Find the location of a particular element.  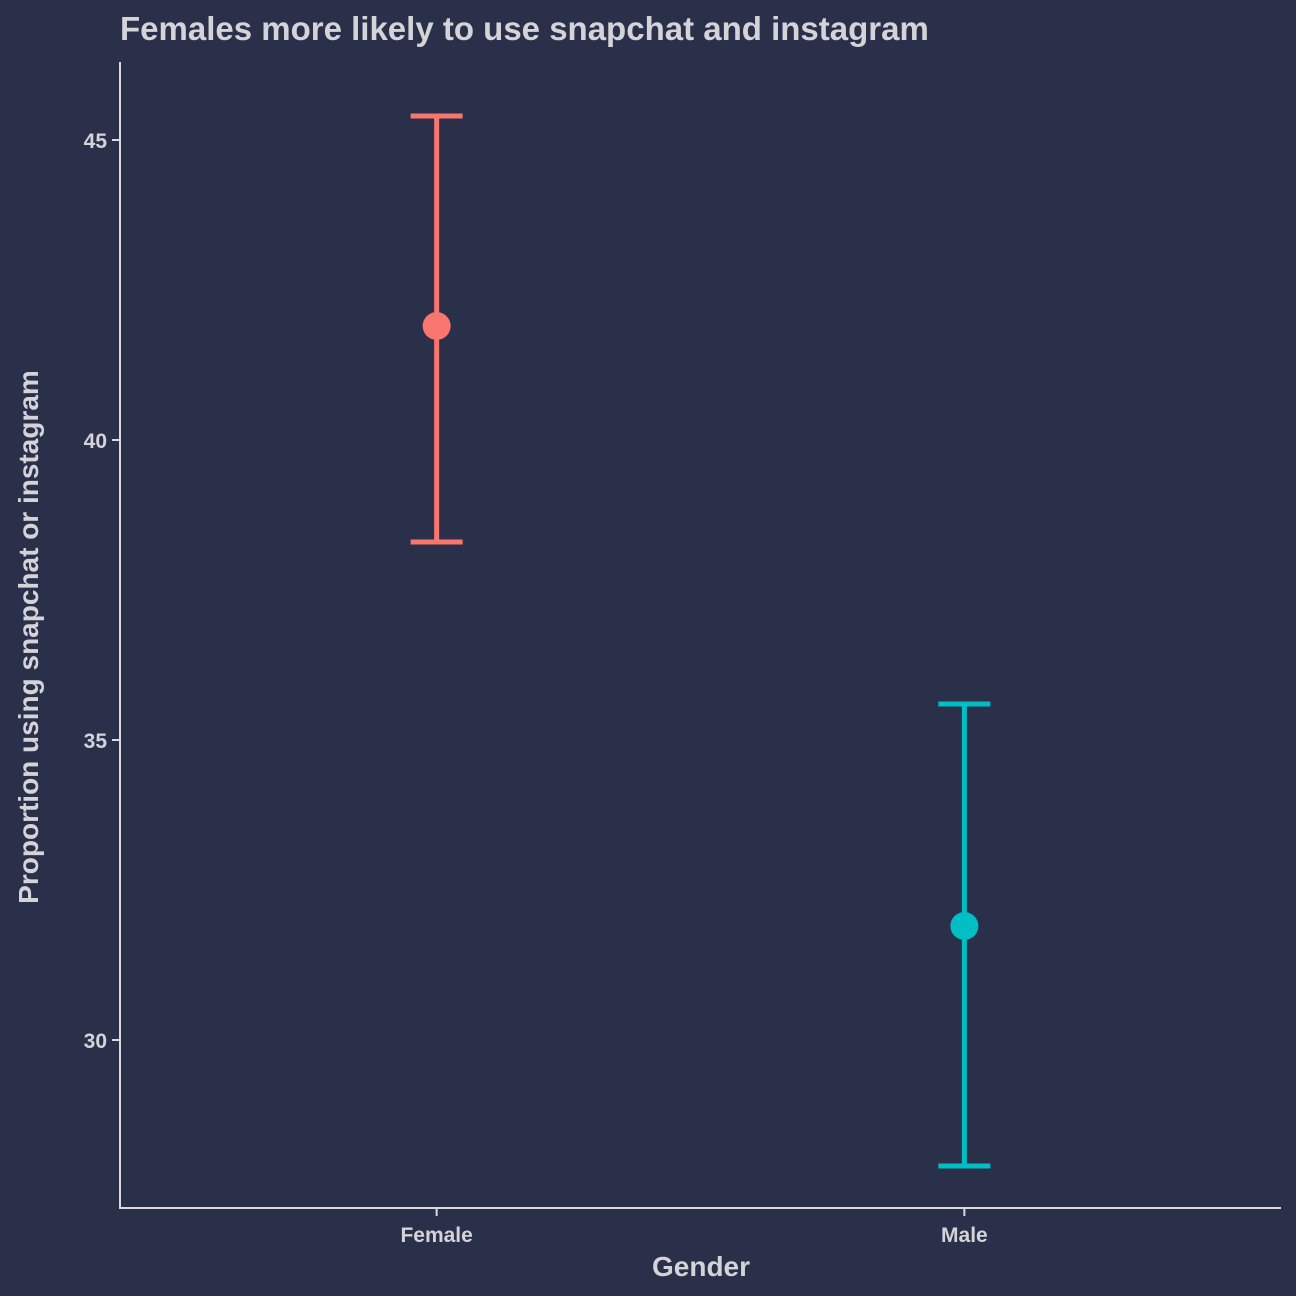

y-axis-title: Proportion using snapchat or instagram is located at coordinates (28, 637).